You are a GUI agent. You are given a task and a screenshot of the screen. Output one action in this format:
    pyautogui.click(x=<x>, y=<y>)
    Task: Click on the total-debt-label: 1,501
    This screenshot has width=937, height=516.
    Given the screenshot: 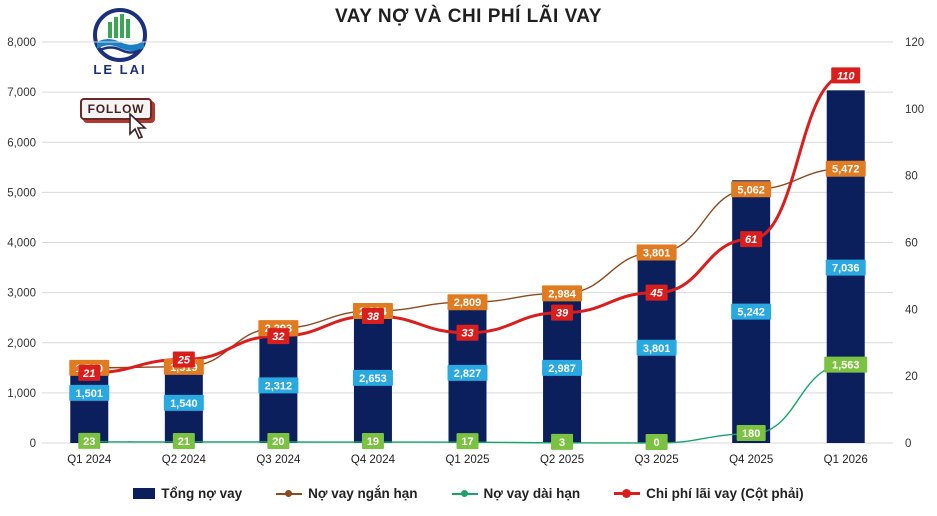 What is the action you would take?
    pyautogui.click(x=89, y=392)
    